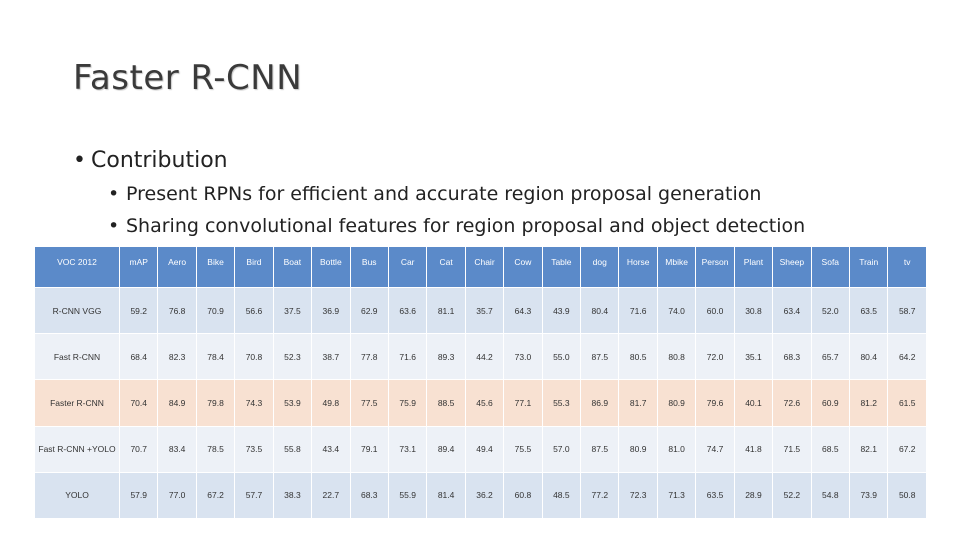 The height and width of the screenshot is (540, 960). Describe the element at coordinates (792, 403) in the screenshot. I see `table-cell-sheep: 72.6` at that location.